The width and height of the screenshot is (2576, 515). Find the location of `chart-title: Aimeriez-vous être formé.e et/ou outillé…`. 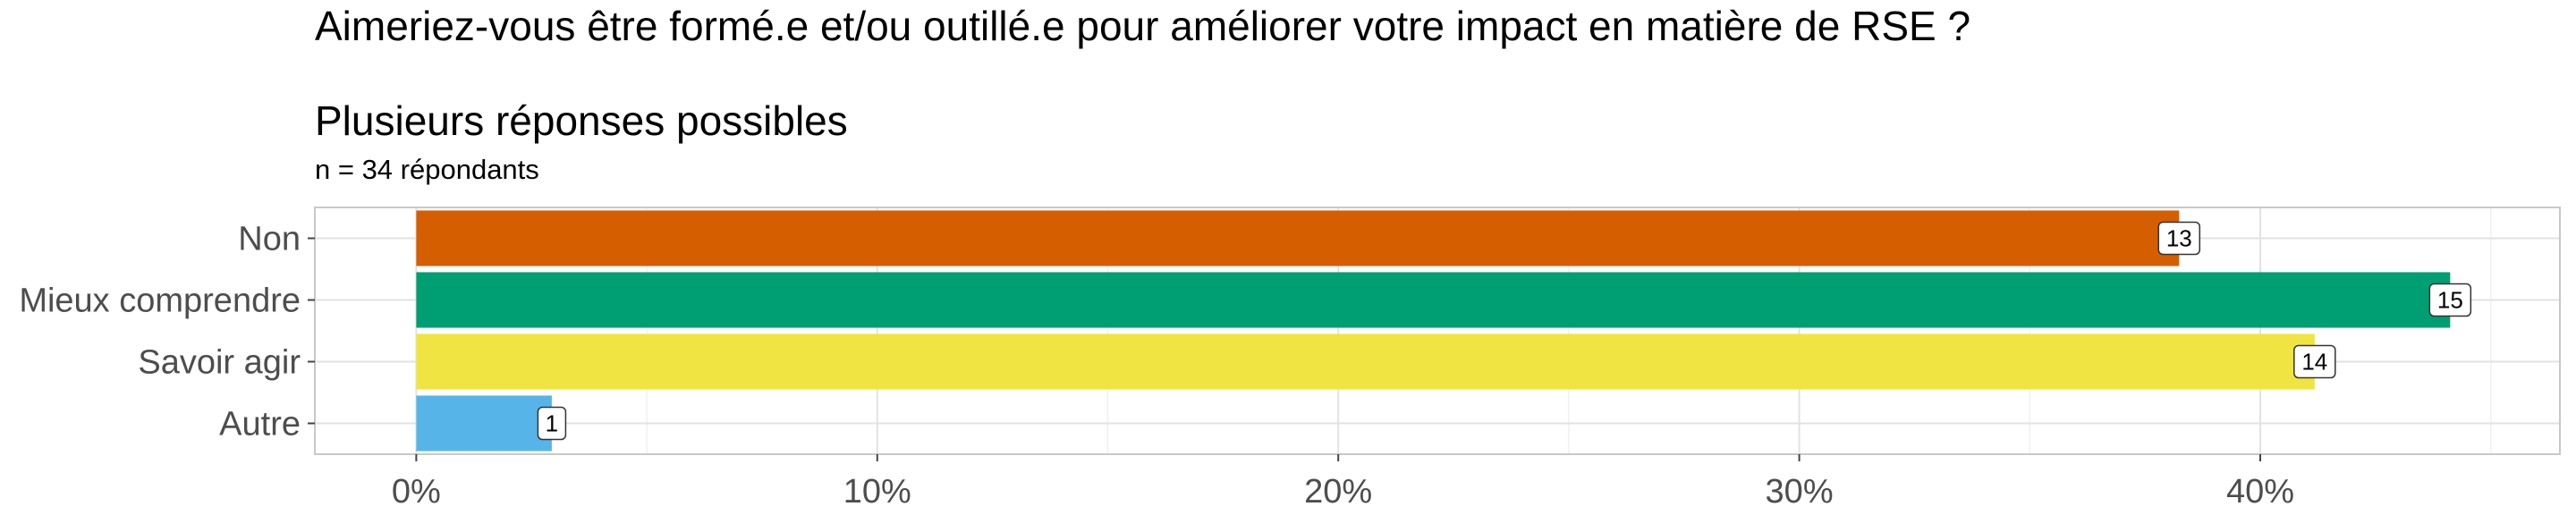

chart-title: Aimeriez-vous être formé.e et/ou outillé… is located at coordinates (1143, 26).